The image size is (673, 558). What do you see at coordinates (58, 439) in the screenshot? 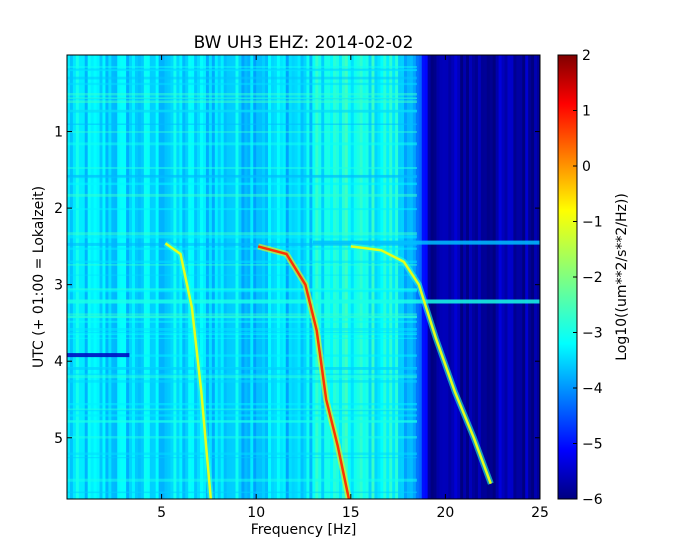
I see `y-tick-label: 5` at bounding box center [58, 439].